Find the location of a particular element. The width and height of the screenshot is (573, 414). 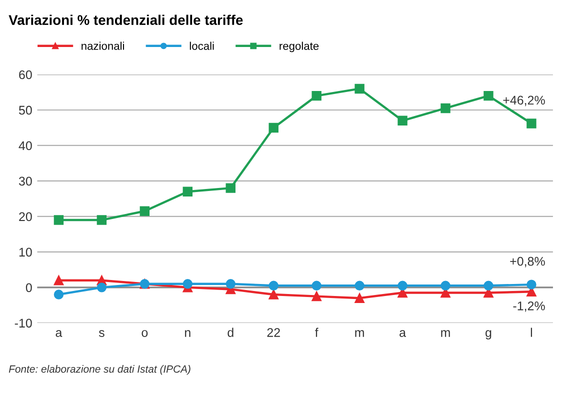

y-tick-label: 40 is located at coordinates (25, 145).